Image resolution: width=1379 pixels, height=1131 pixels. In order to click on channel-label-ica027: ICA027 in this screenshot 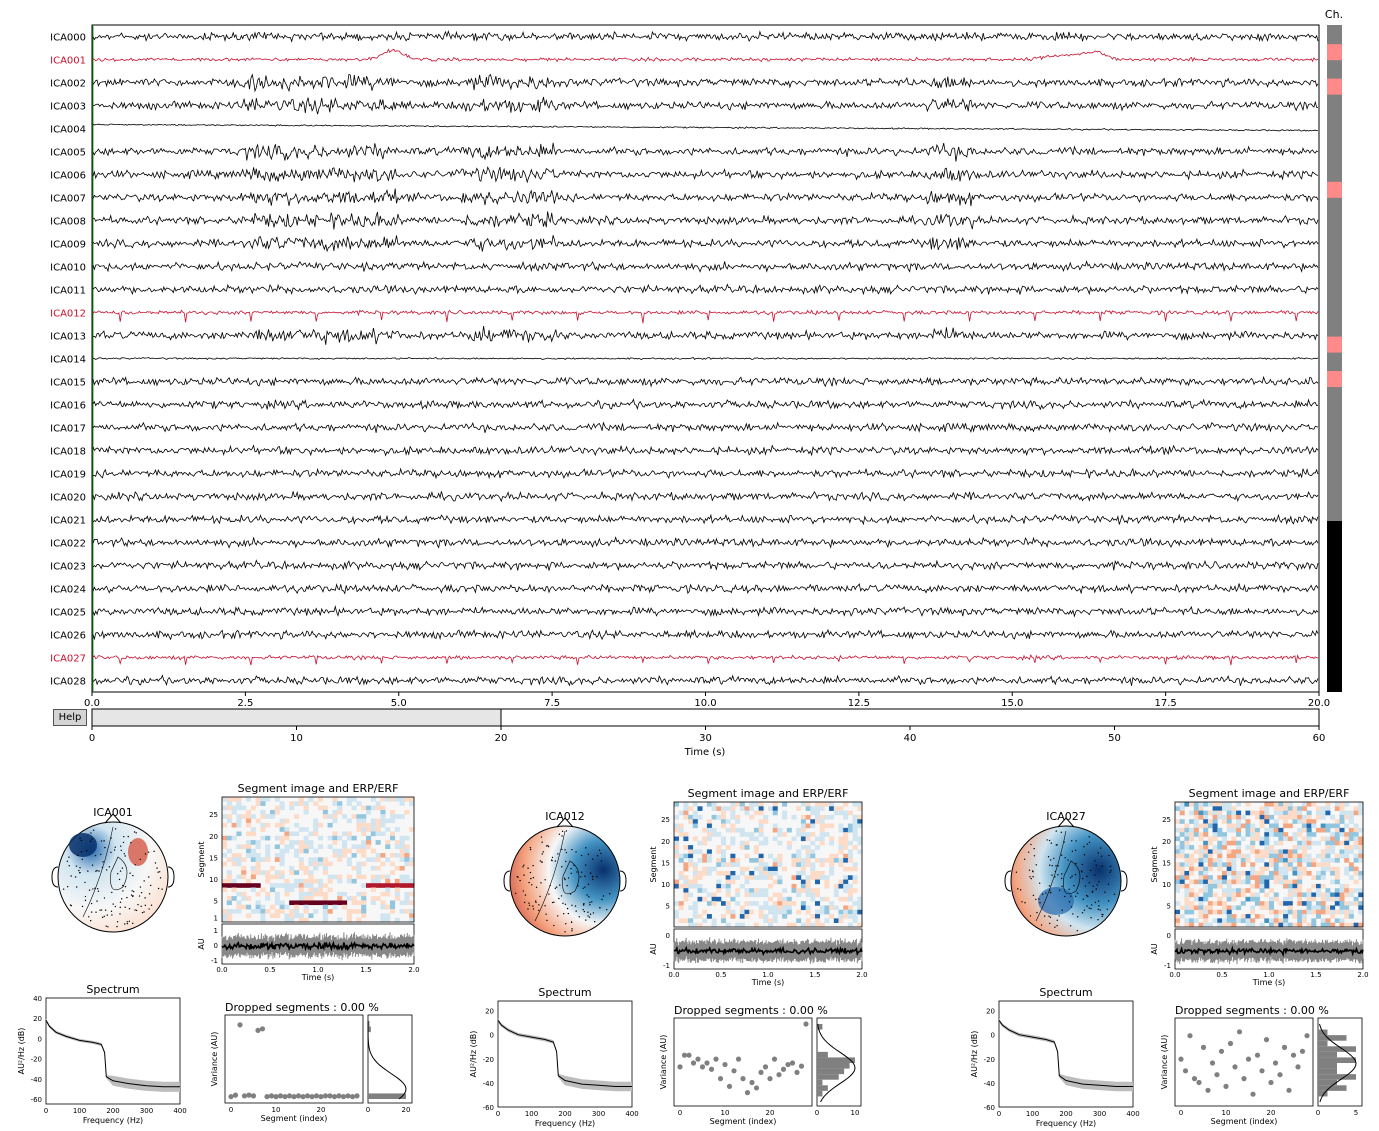, I will do `click(68, 659)`.